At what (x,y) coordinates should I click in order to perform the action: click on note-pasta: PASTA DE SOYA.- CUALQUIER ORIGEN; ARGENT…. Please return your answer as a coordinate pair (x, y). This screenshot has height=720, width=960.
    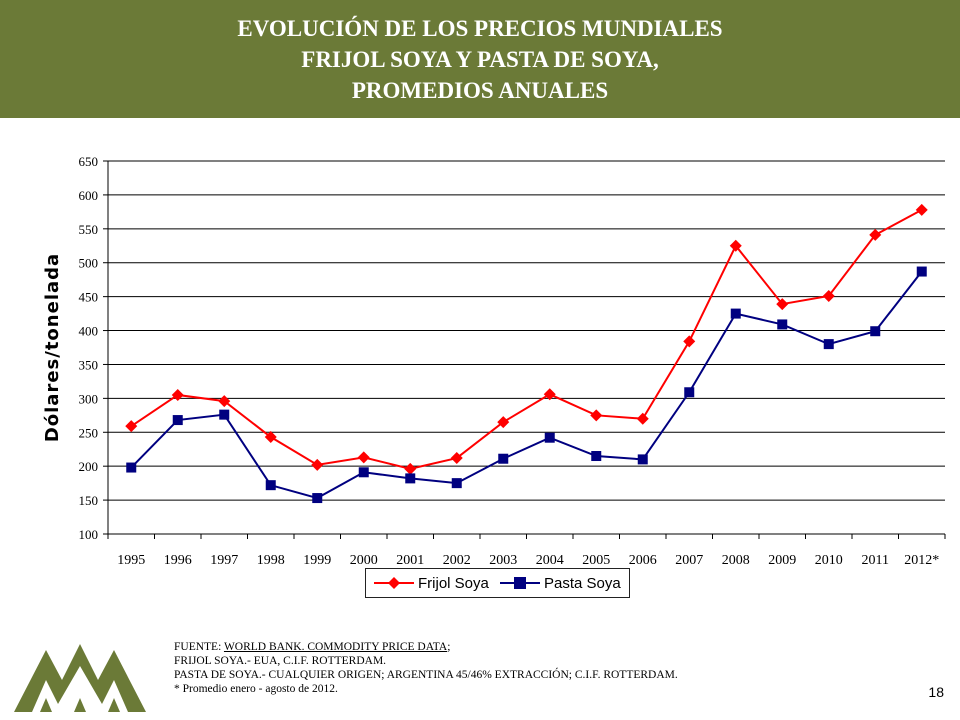
    Looking at the image, I should click on (426, 675).